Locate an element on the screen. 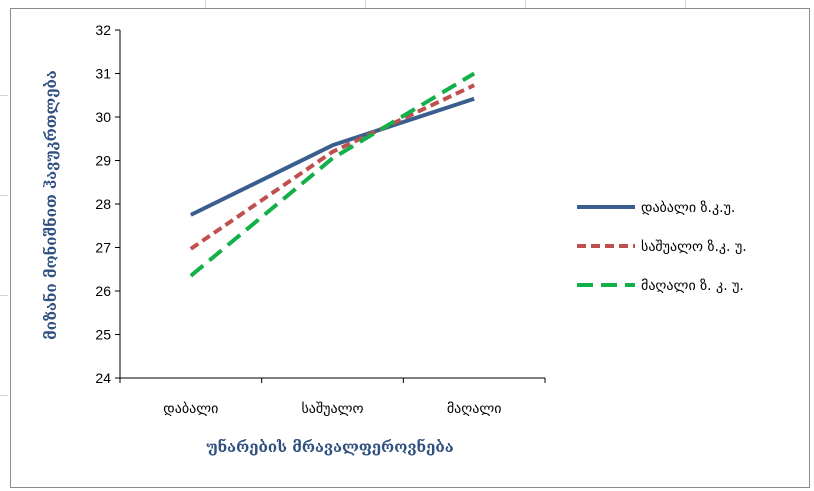  legend-label-2: საშუალო ზ.კ. უ. is located at coordinates (694, 247).